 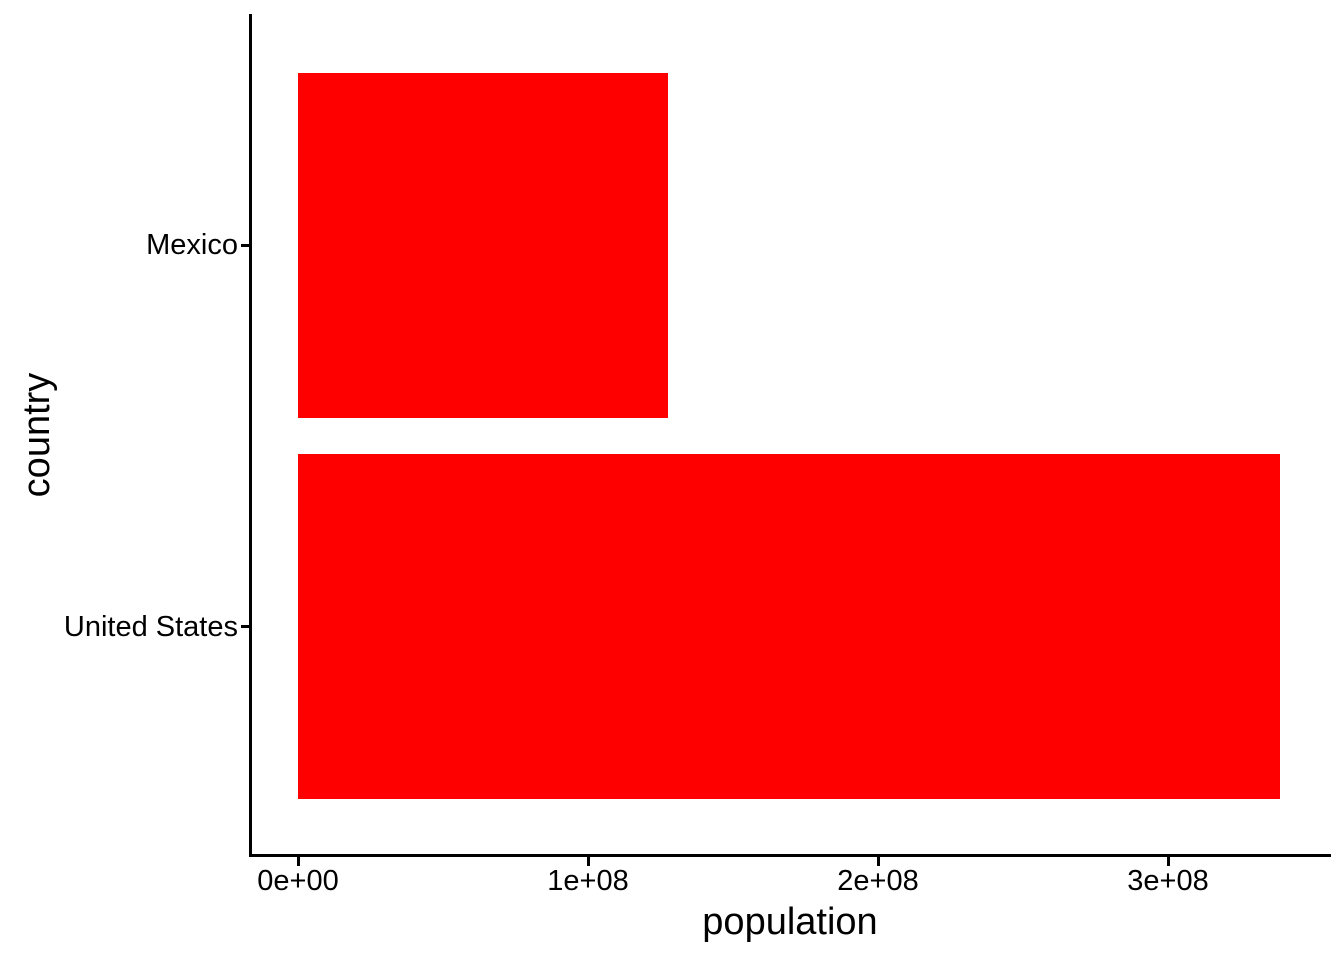 What do you see at coordinates (298, 881) in the screenshot?
I see `x-tick-label-0: 0e+00` at bounding box center [298, 881].